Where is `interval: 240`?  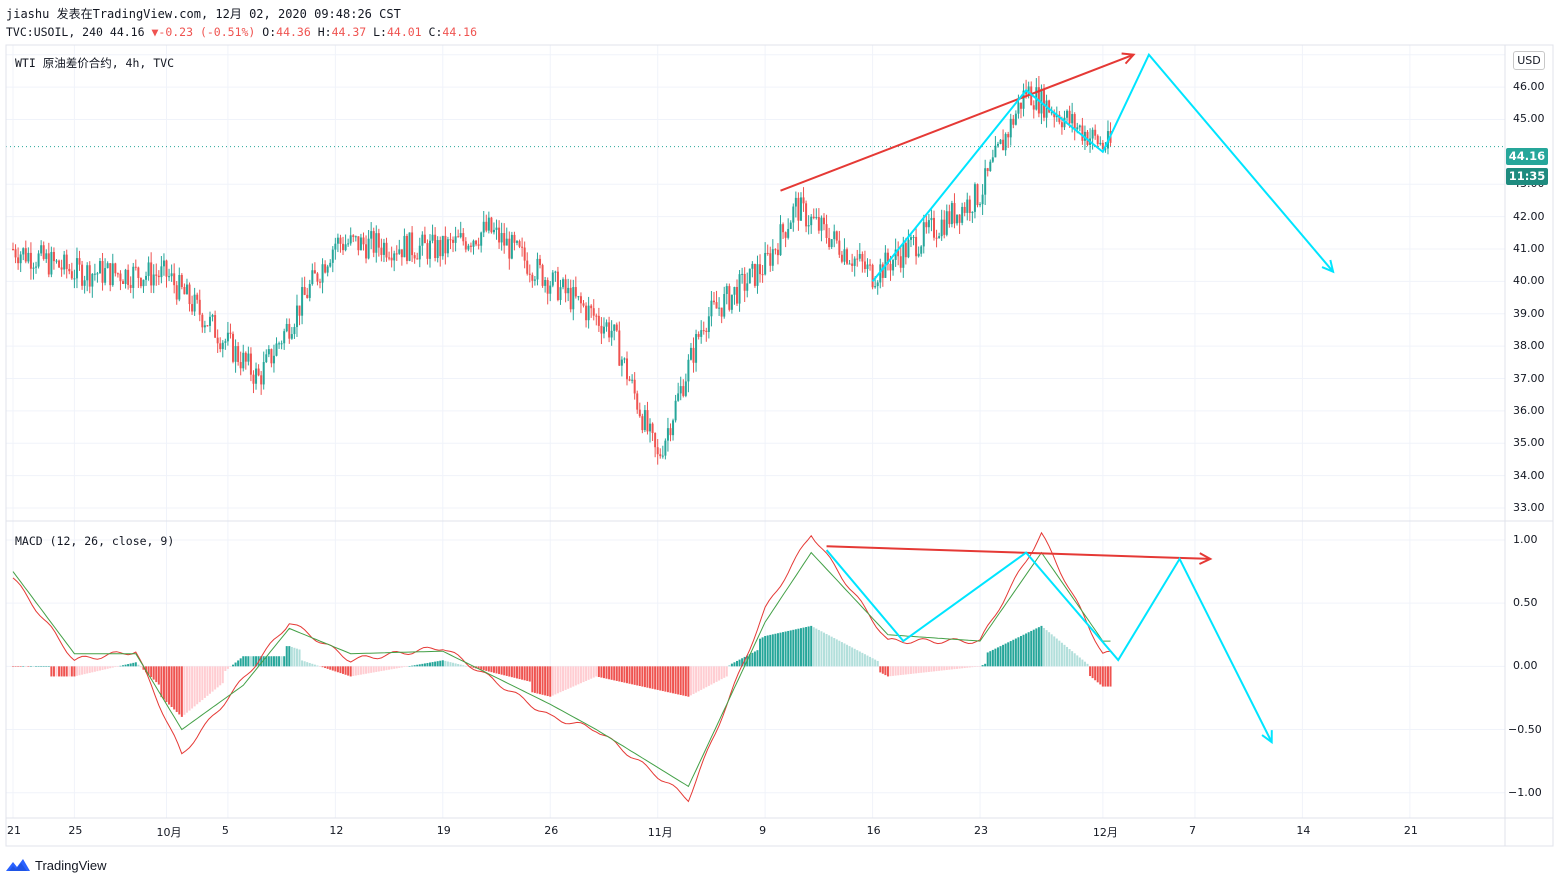 interval: 240 is located at coordinates (92, 32).